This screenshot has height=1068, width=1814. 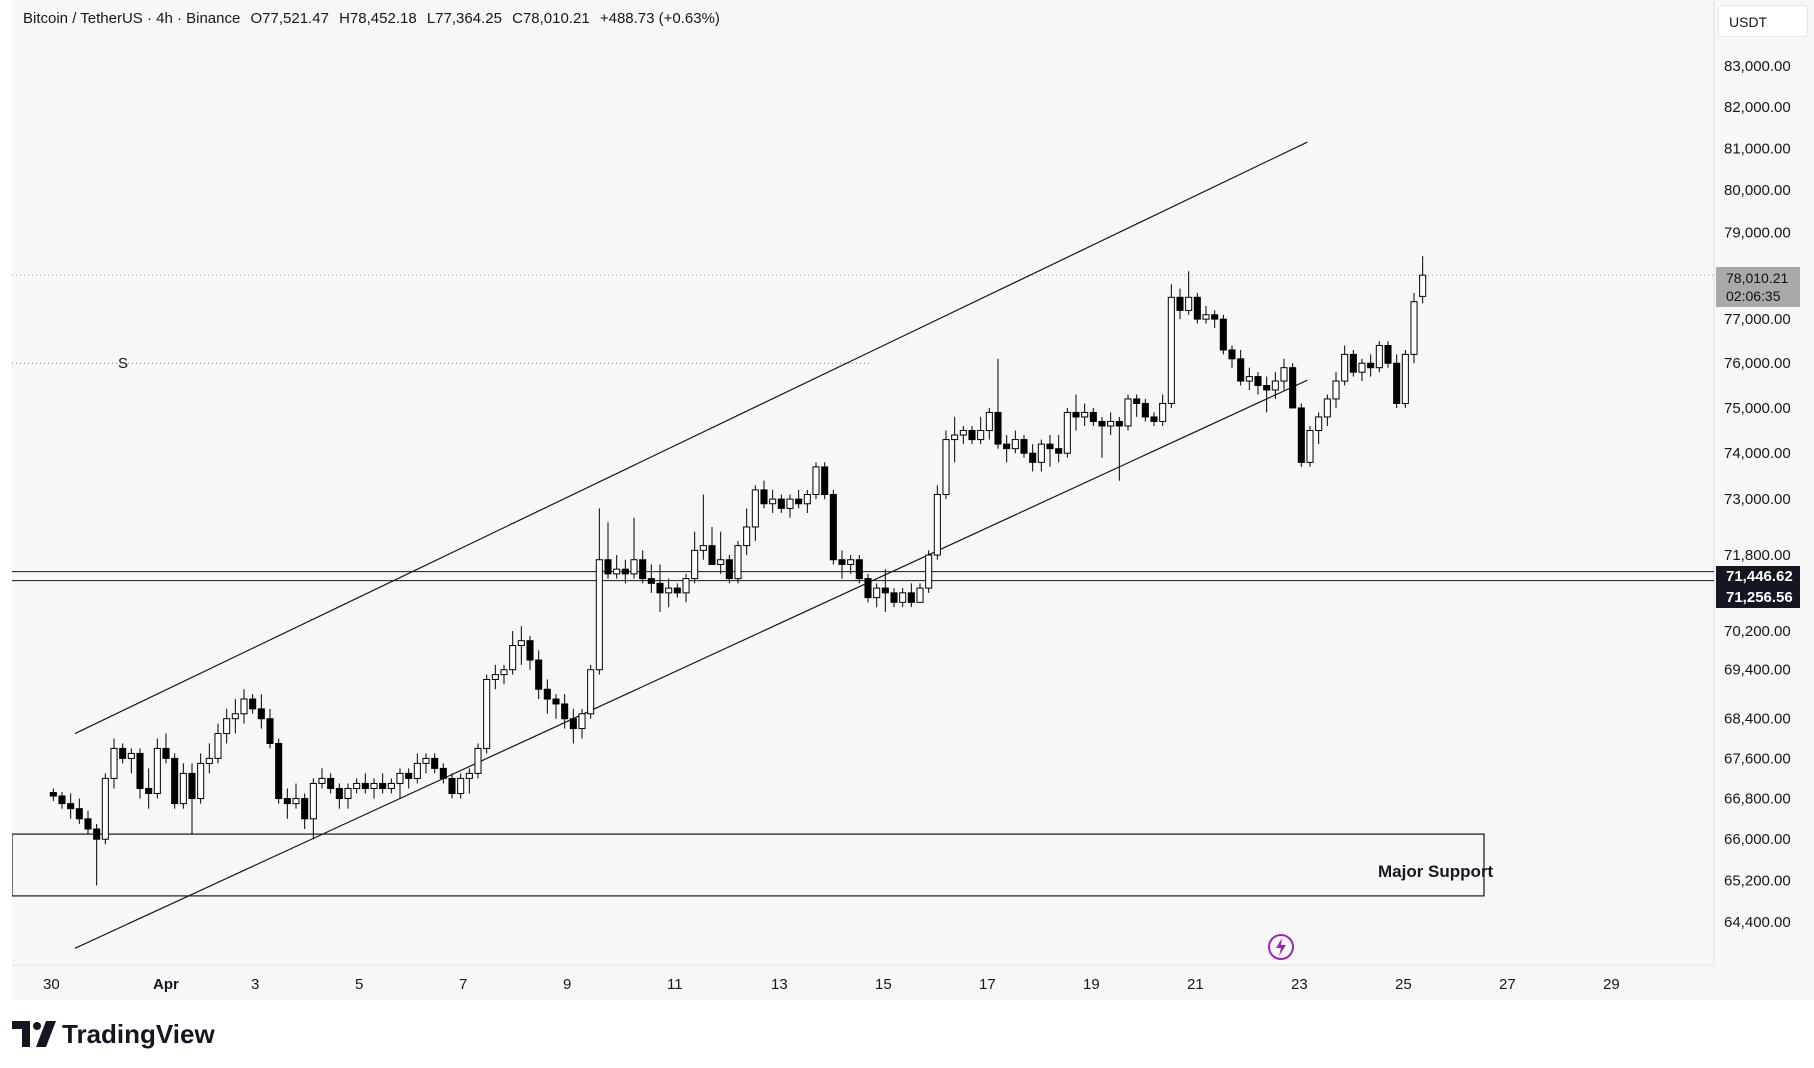 I want to click on x-tick-label: 17, so click(x=987, y=984).